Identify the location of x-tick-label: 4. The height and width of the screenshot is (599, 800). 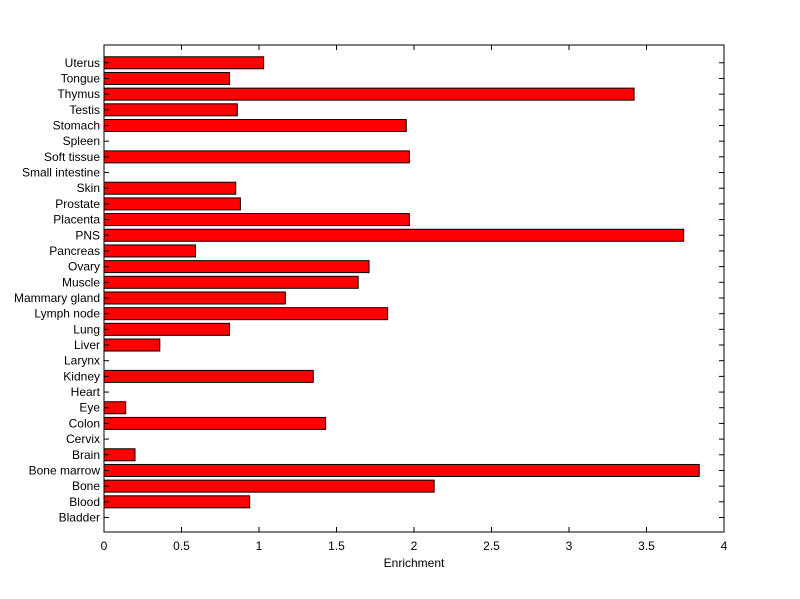
(724, 546).